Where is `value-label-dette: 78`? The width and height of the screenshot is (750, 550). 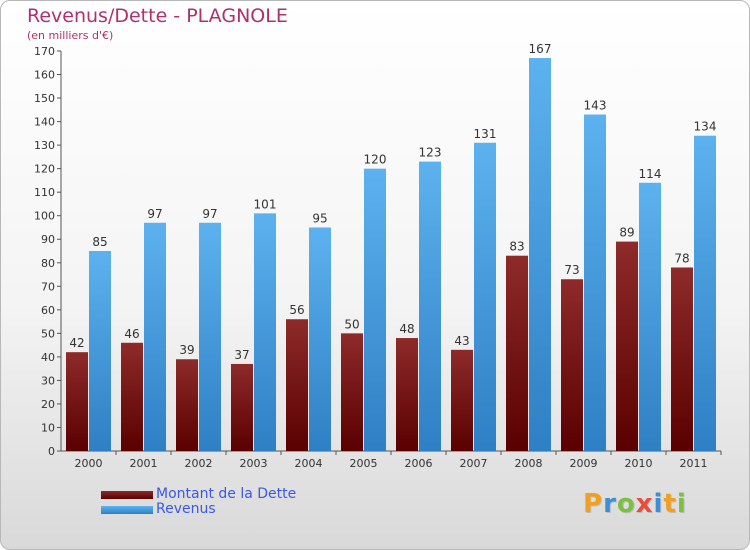 value-label-dette: 78 is located at coordinates (681, 258).